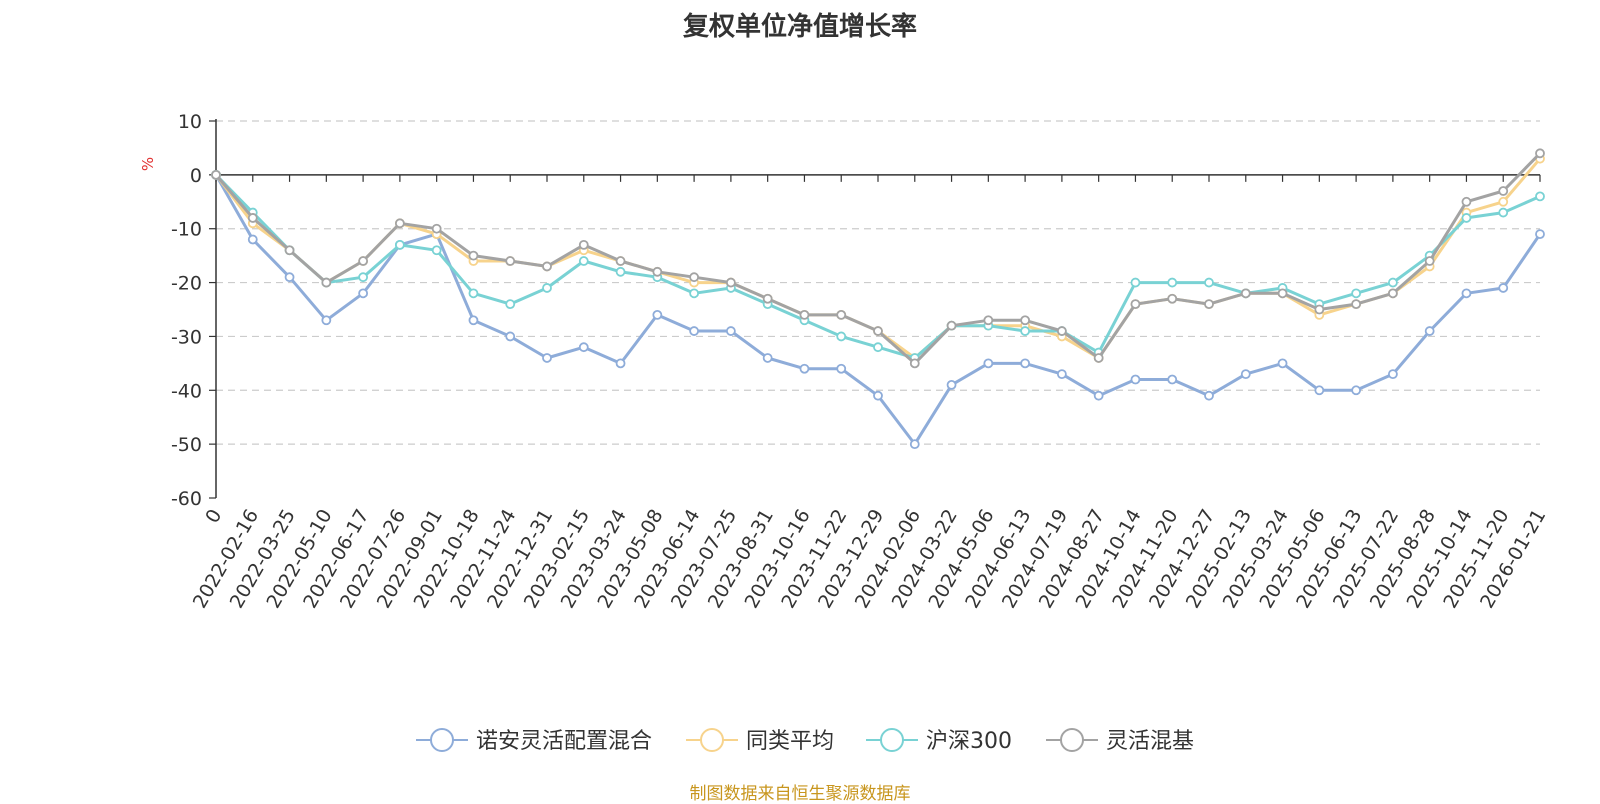 The height and width of the screenshot is (804, 1600). I want to click on legend-item: 同类平均, so click(760, 741).